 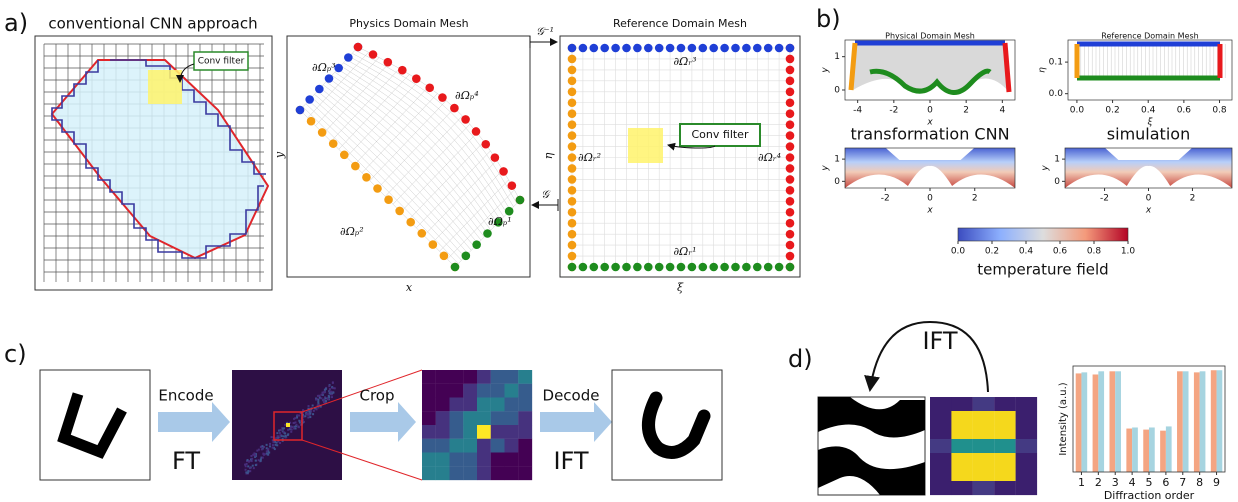 I want to click on callout-arrow, so click(x=691, y=146).